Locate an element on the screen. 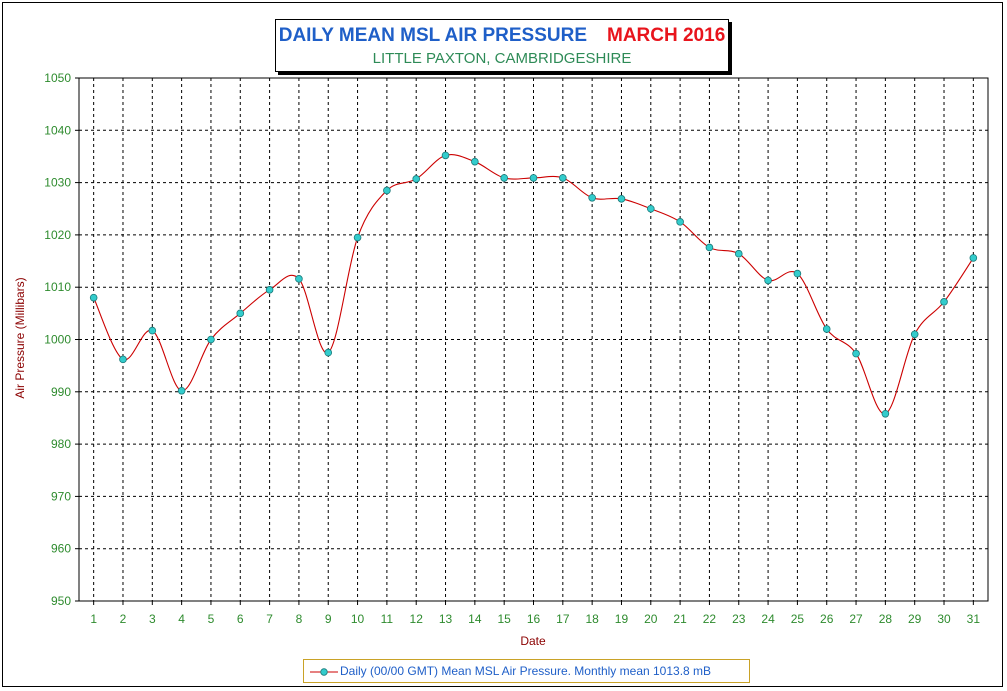 The image size is (1007, 691). x-tick-label: 21 is located at coordinates (680, 619).